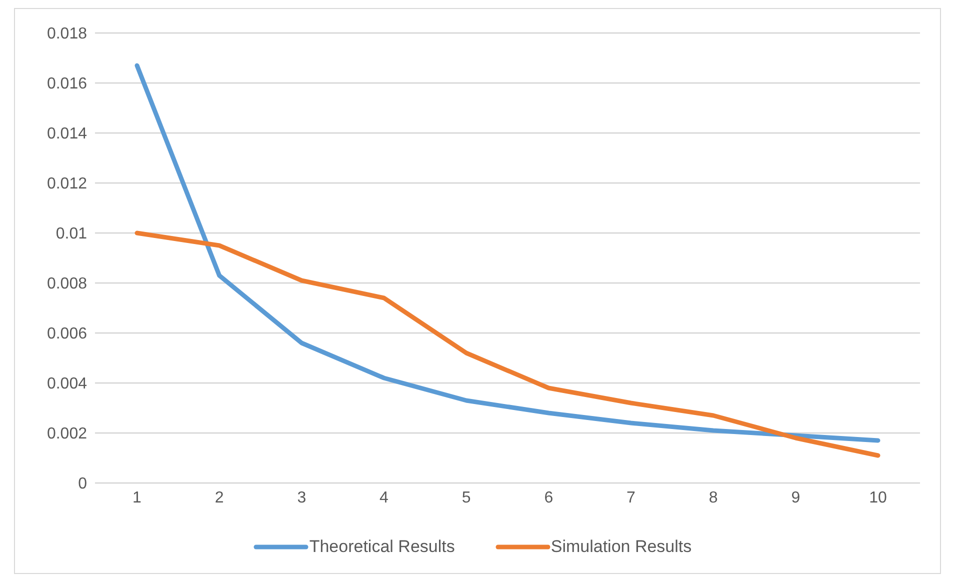 Image resolution: width=957 pixels, height=580 pixels. I want to click on y-tick-label: 0.016, so click(67, 84).